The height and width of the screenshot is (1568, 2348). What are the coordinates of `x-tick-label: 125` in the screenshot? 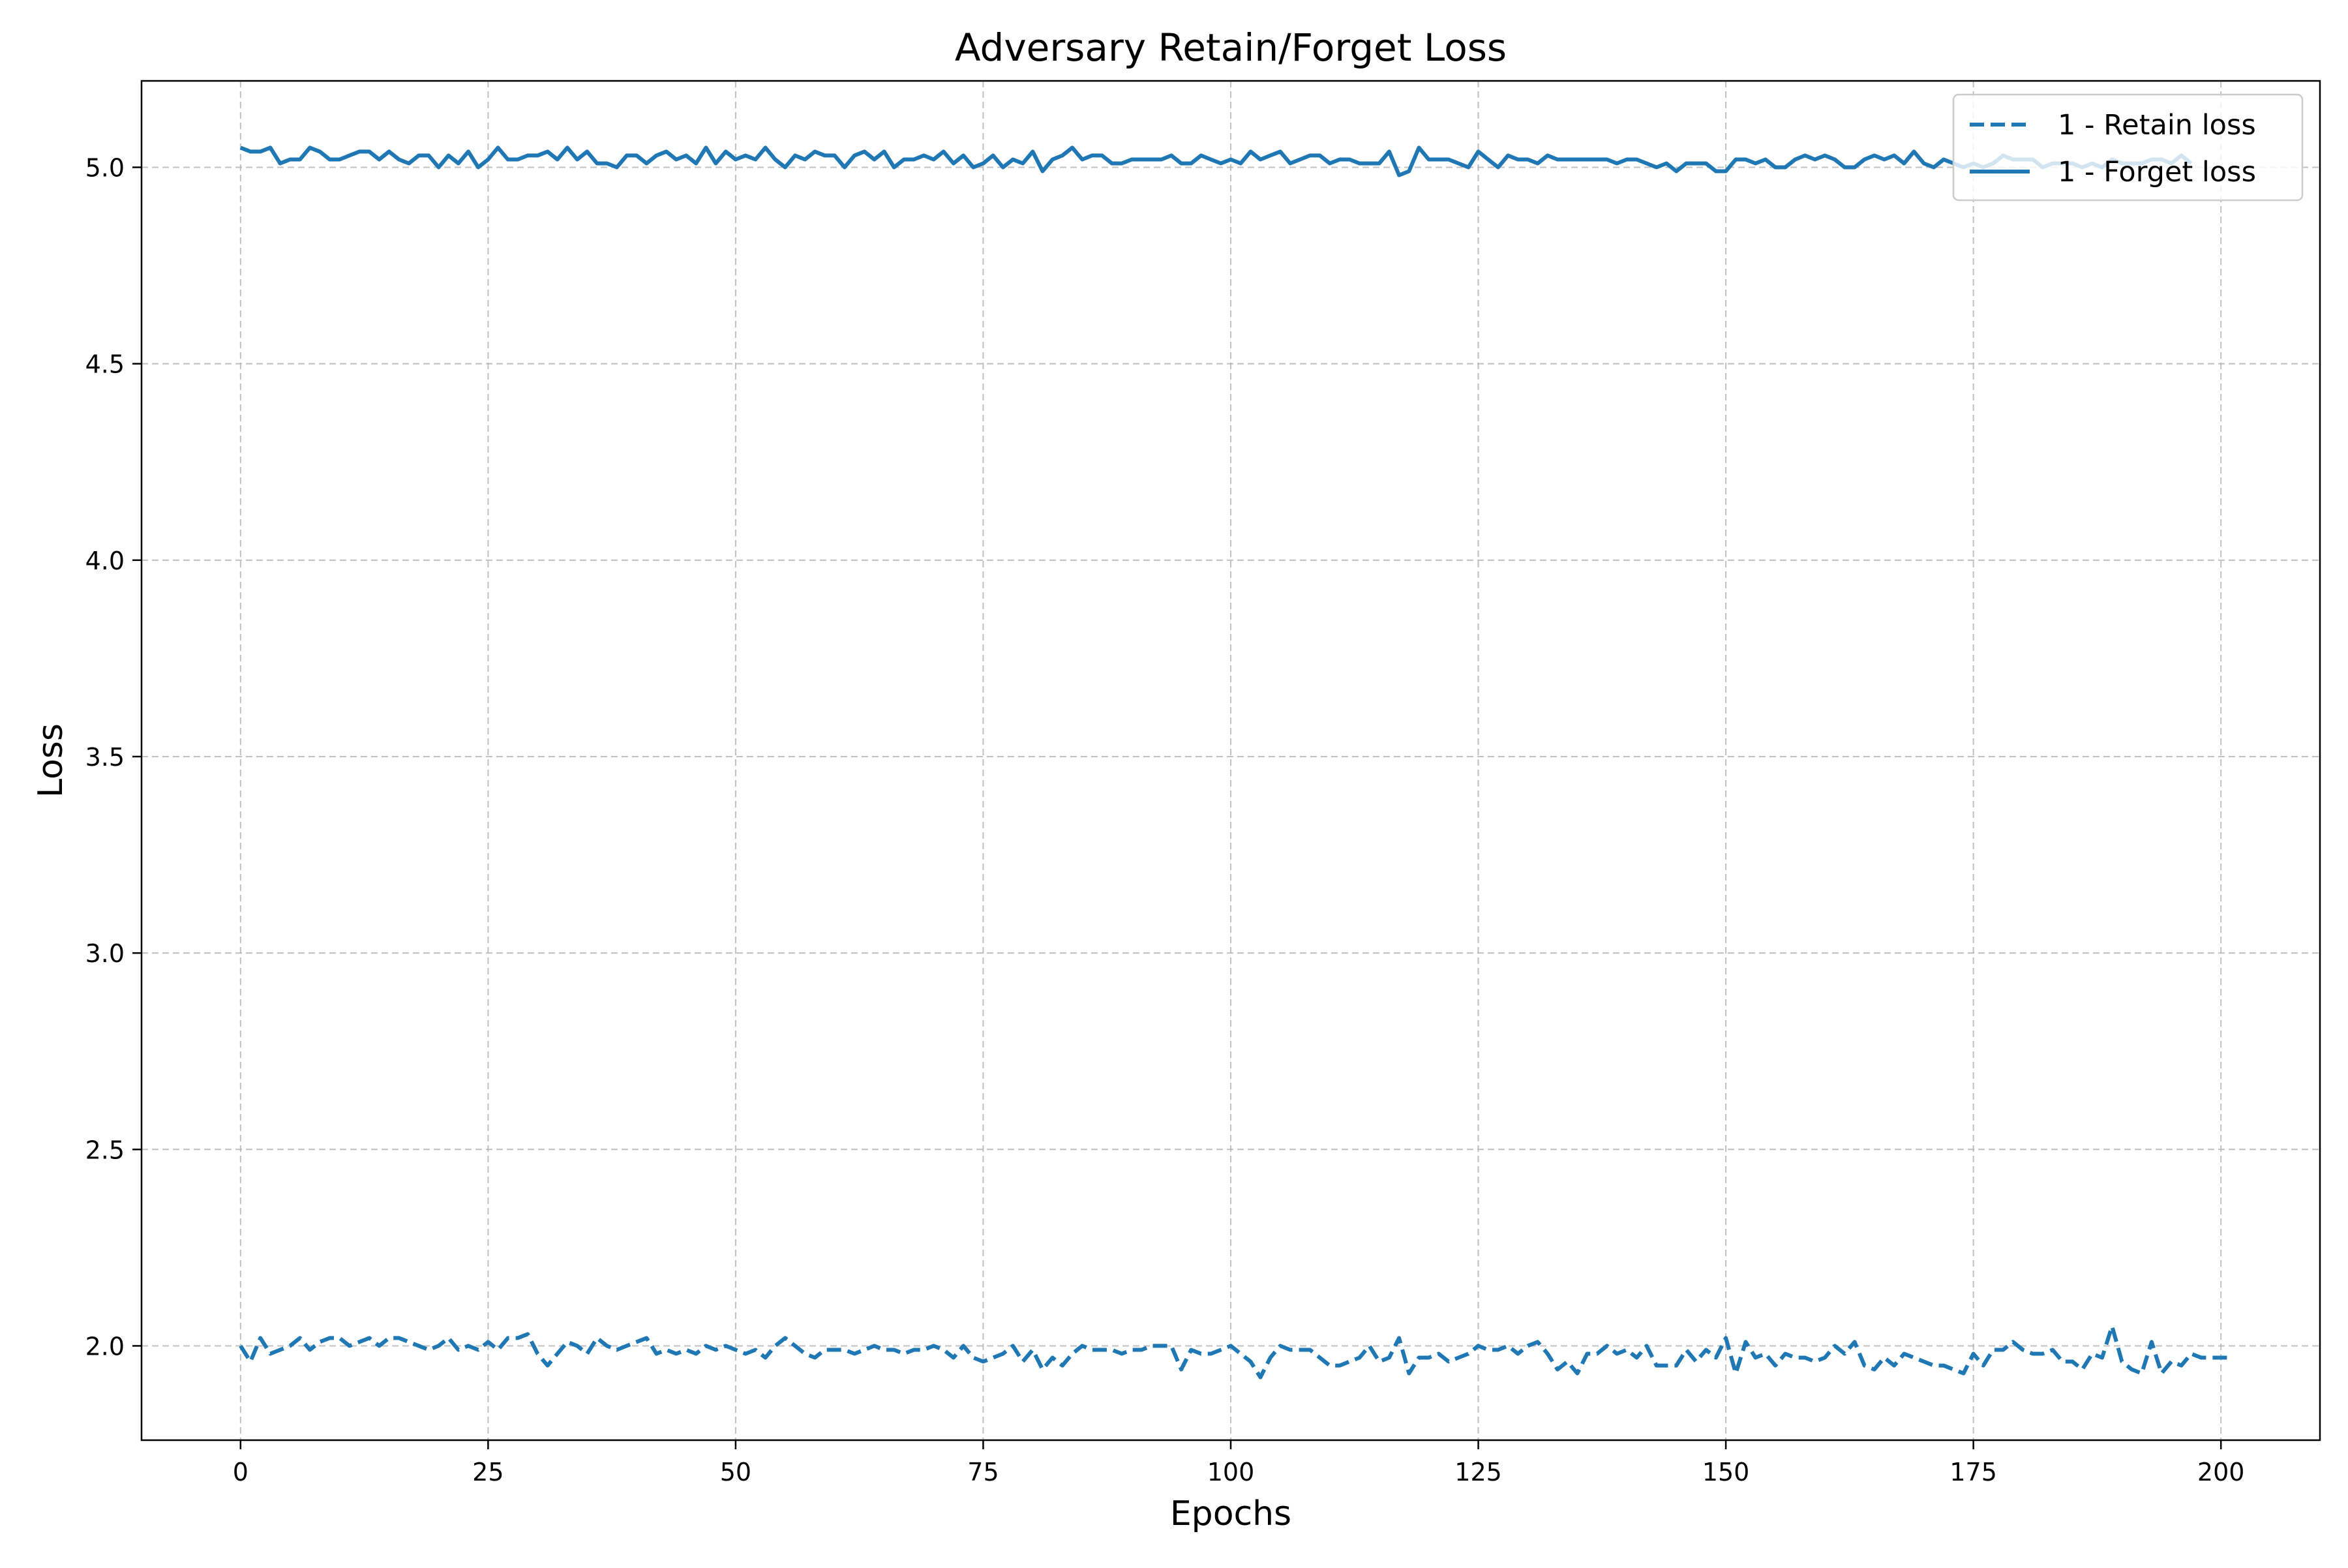 It's located at (1478, 1472).